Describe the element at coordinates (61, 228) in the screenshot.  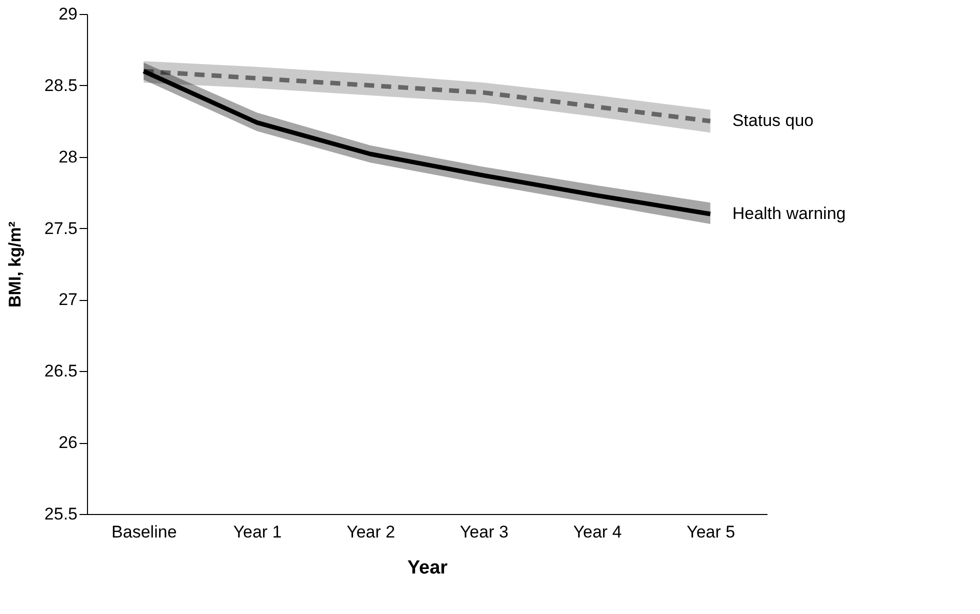
I see `y-tick-label: 27.5` at that location.